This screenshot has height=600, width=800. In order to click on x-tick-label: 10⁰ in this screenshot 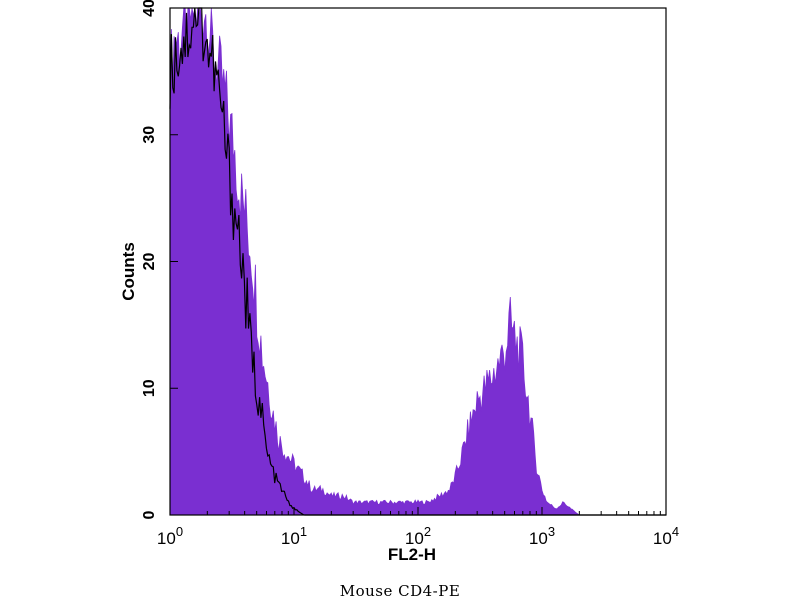, I will do `click(170, 536)`.